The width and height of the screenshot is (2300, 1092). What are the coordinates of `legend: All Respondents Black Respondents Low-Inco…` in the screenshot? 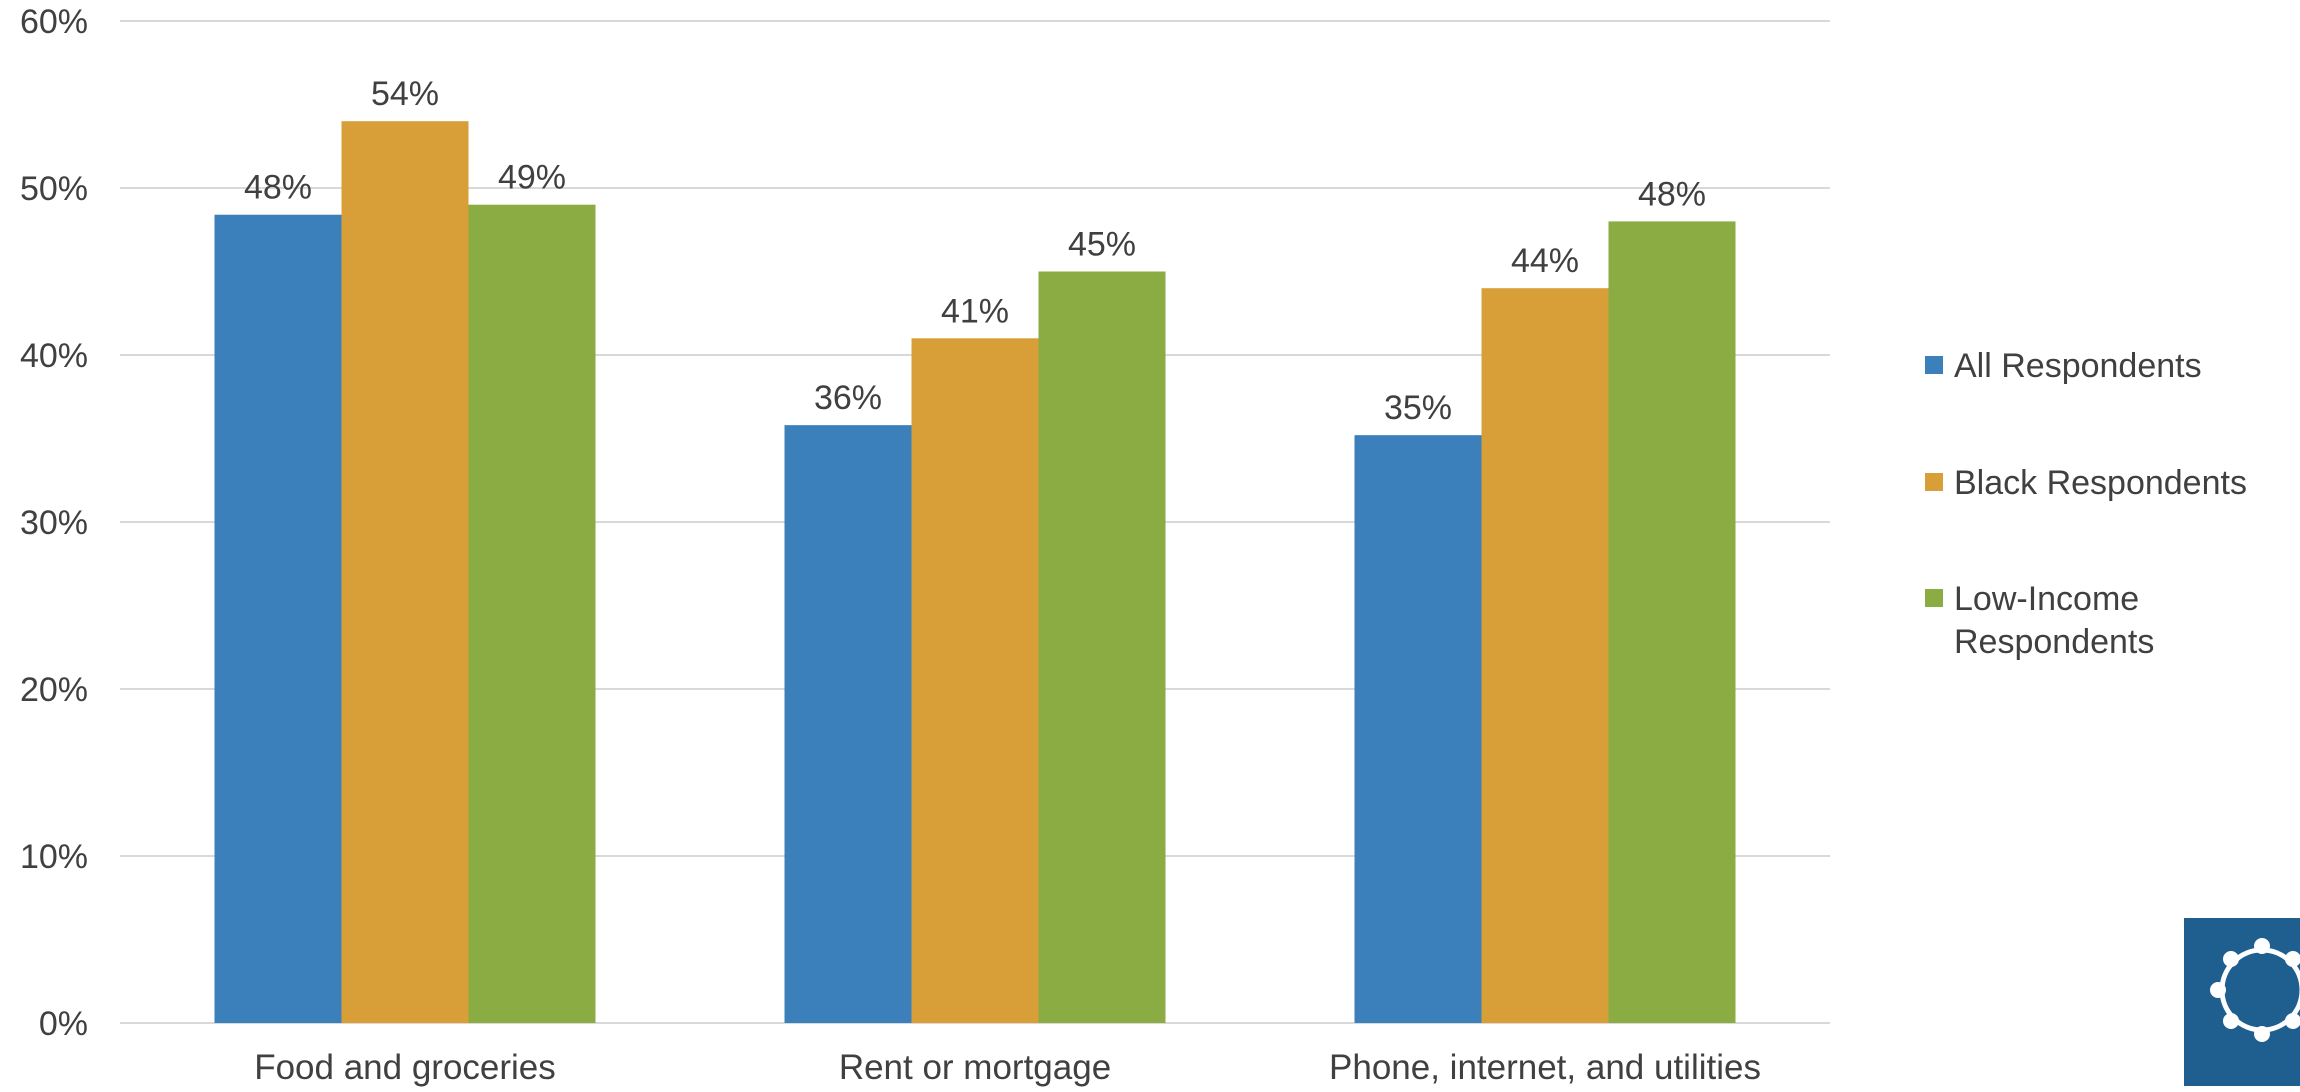 It's located at (2086, 504).